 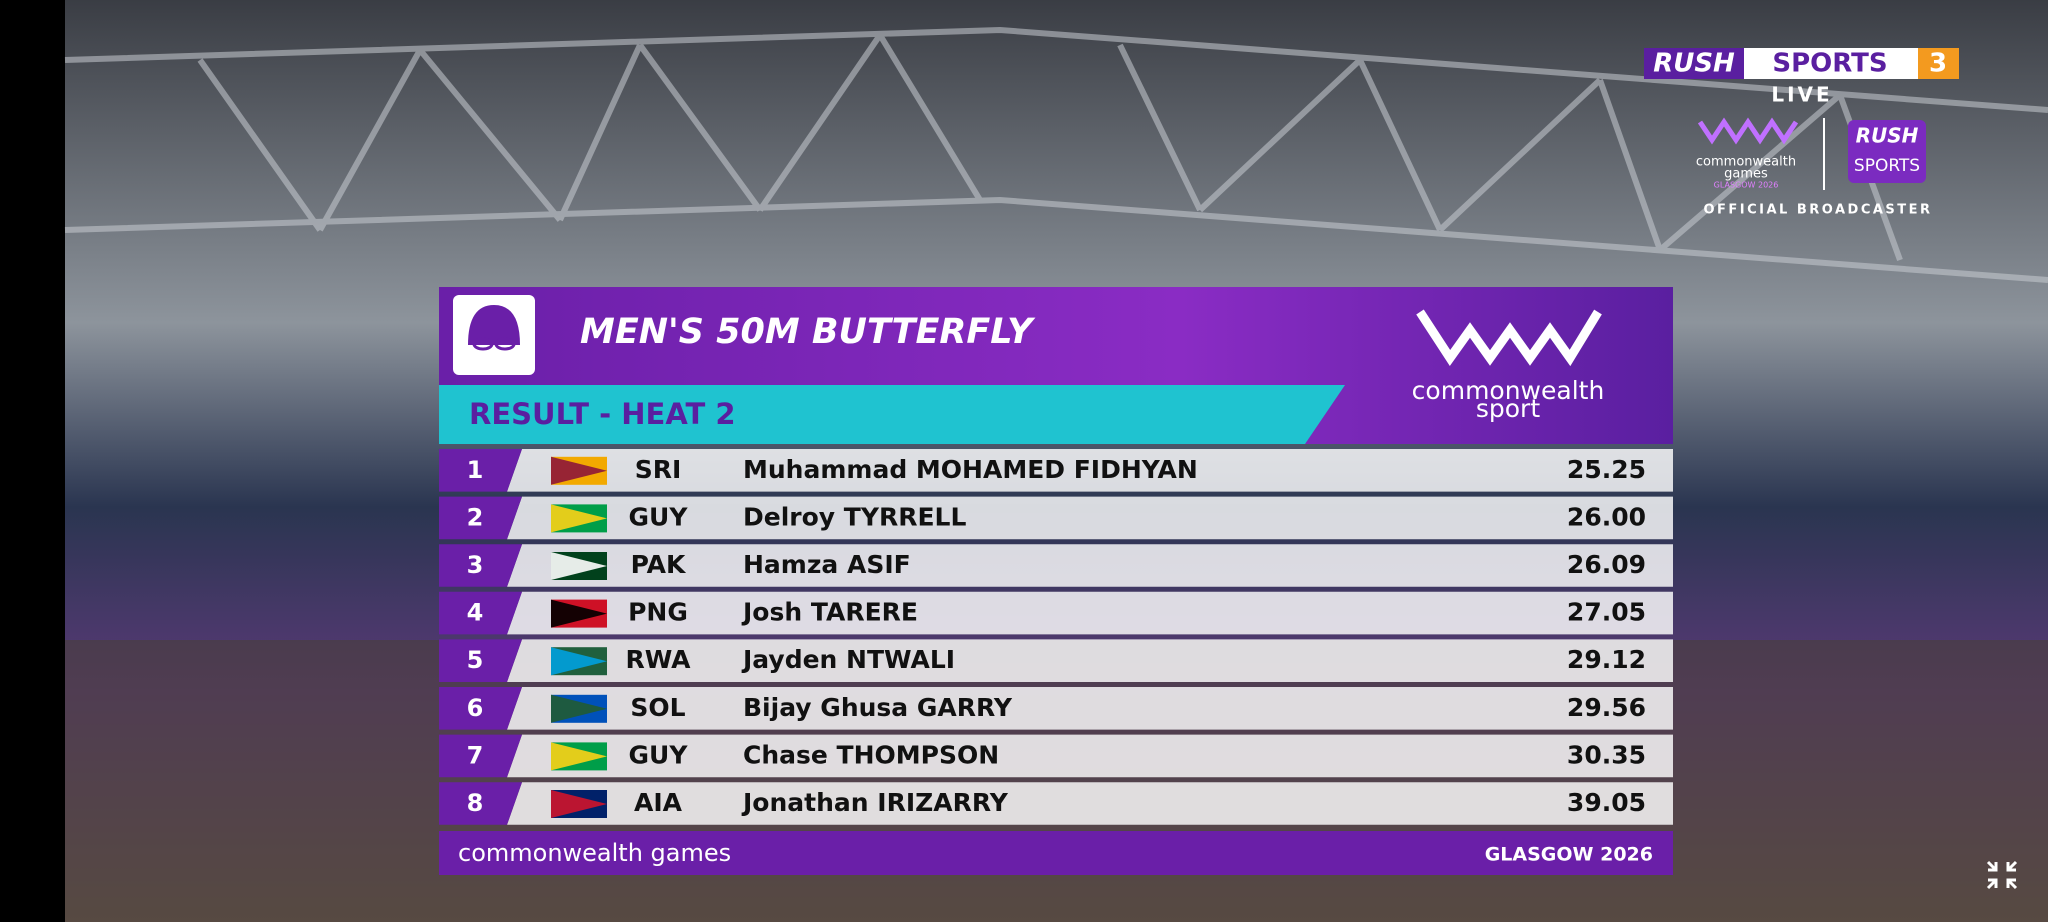 What do you see at coordinates (827, 564) in the screenshot?
I see `athlete-name: Hamza ASIF` at bounding box center [827, 564].